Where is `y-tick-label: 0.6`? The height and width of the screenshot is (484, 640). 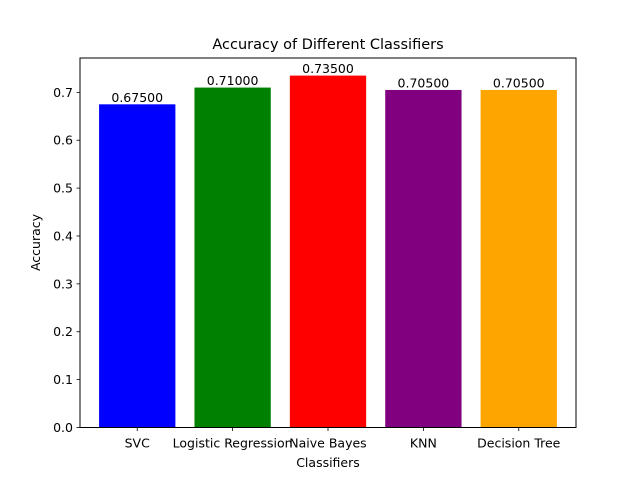
y-tick-label: 0.6 is located at coordinates (63, 140).